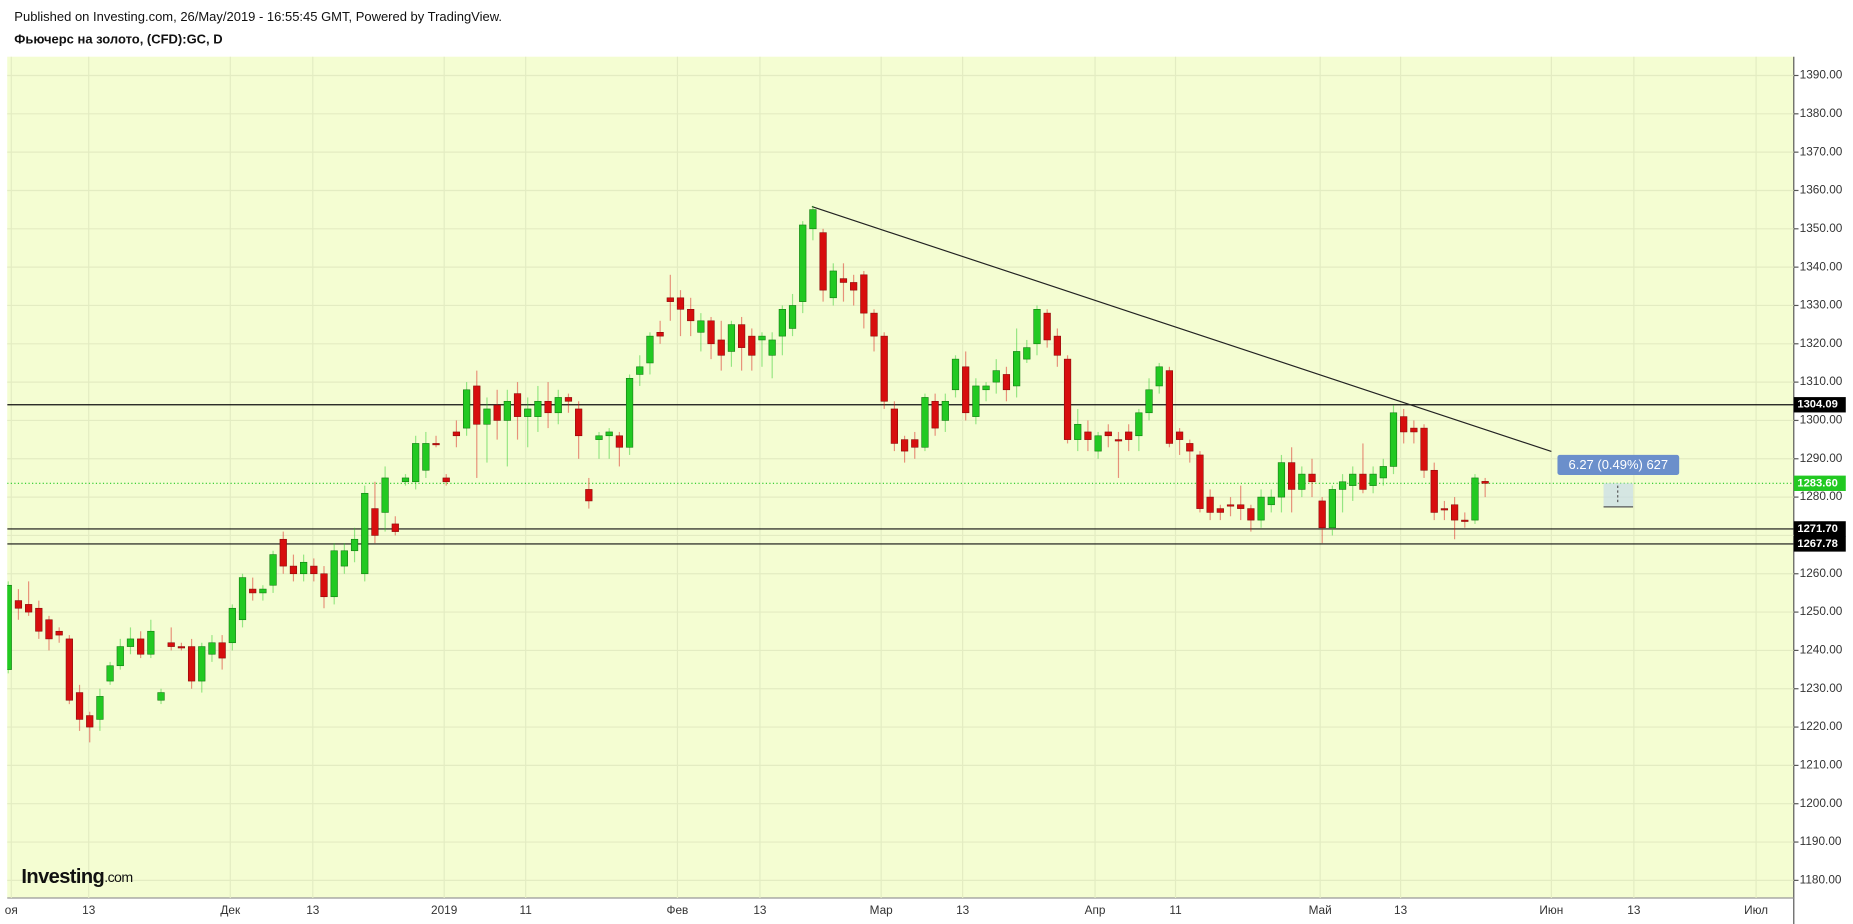 The height and width of the screenshot is (924, 1853). Describe the element at coordinates (1756, 910) in the screenshot. I see `x-tick-label: Июл` at that location.